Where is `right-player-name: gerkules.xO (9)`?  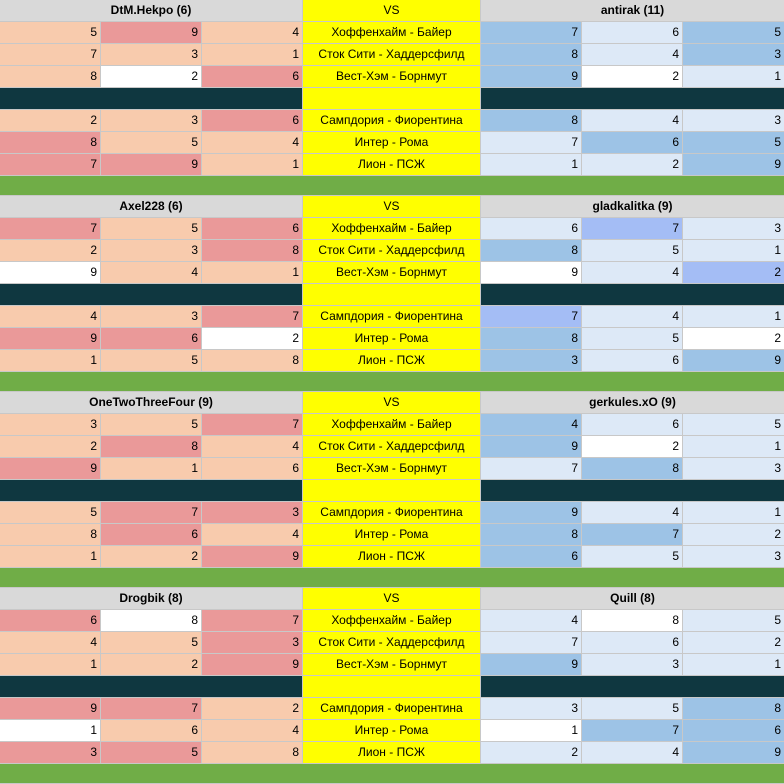
right-player-name: gerkules.xO (9) is located at coordinates (632, 403).